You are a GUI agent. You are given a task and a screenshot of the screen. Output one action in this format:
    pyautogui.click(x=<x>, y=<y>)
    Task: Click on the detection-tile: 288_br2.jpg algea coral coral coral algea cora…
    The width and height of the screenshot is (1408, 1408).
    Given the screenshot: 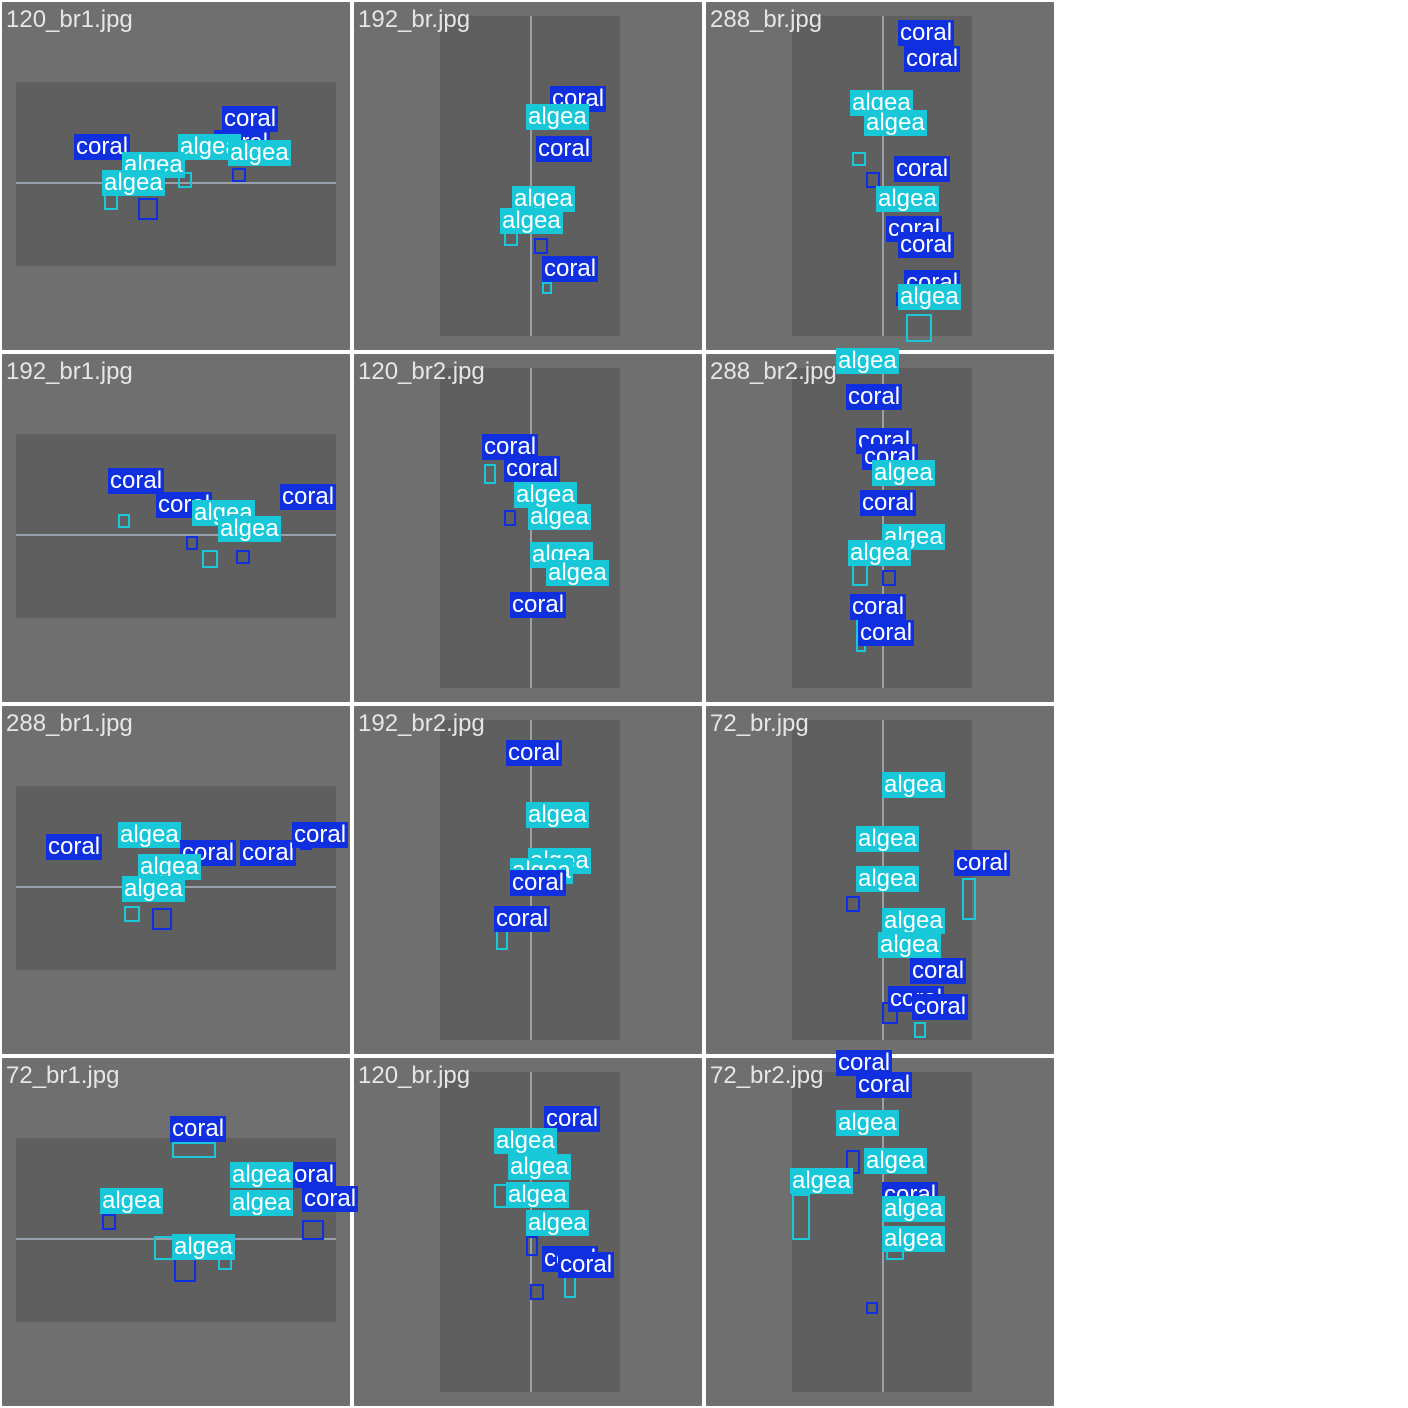 What is the action you would take?
    pyautogui.click(x=880, y=525)
    